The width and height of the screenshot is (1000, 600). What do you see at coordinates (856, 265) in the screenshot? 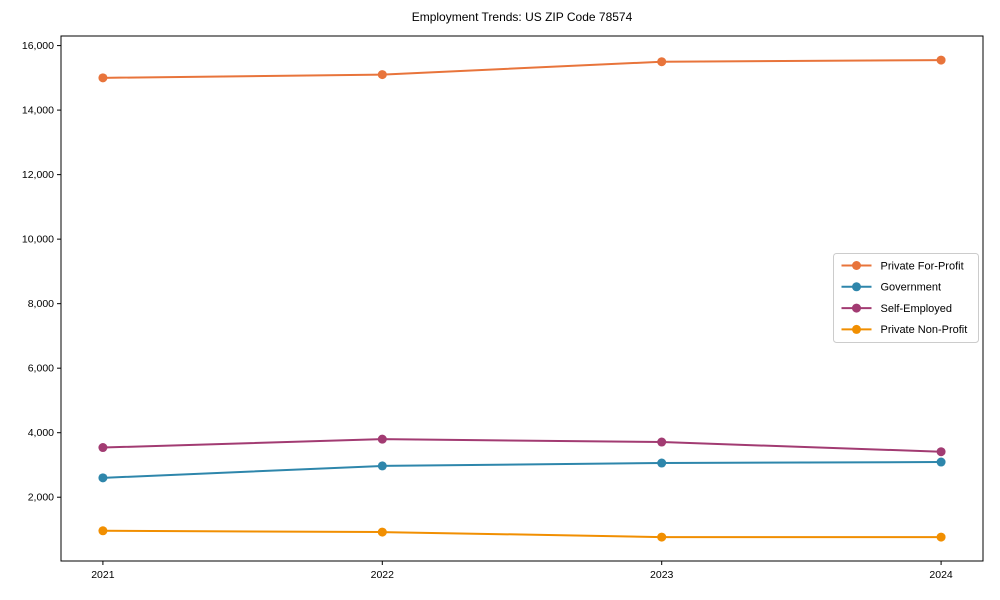
I see `legend-marker-private-for-profit` at bounding box center [856, 265].